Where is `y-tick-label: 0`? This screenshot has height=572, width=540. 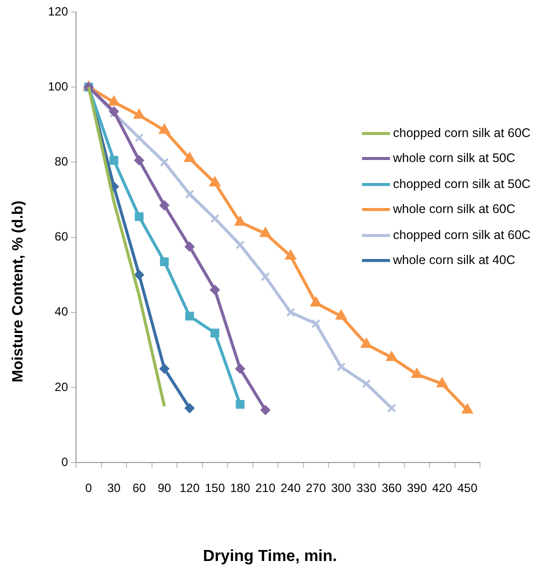
y-tick-label: 0 is located at coordinates (64, 461).